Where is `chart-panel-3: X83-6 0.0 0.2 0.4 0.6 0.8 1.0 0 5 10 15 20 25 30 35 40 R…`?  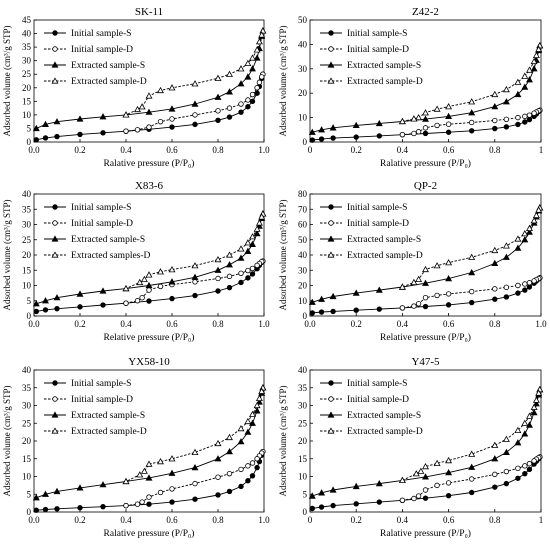 chart-panel-3: X83-6 0.0 0.2 0.4 0.6 0.8 1.0 0 5 10 15 20 25 30 35 40 R… is located at coordinates (136, 261).